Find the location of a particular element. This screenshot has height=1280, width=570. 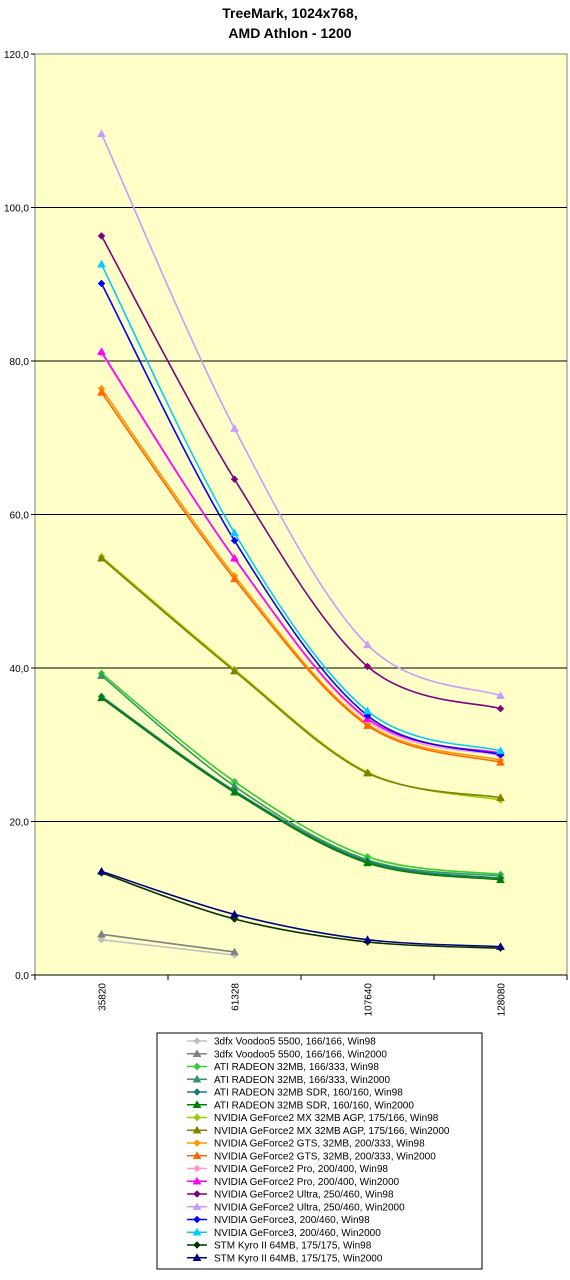

legend-entry: NVIDIA GeForce3, 200/460, Win98 is located at coordinates (278, 1220).